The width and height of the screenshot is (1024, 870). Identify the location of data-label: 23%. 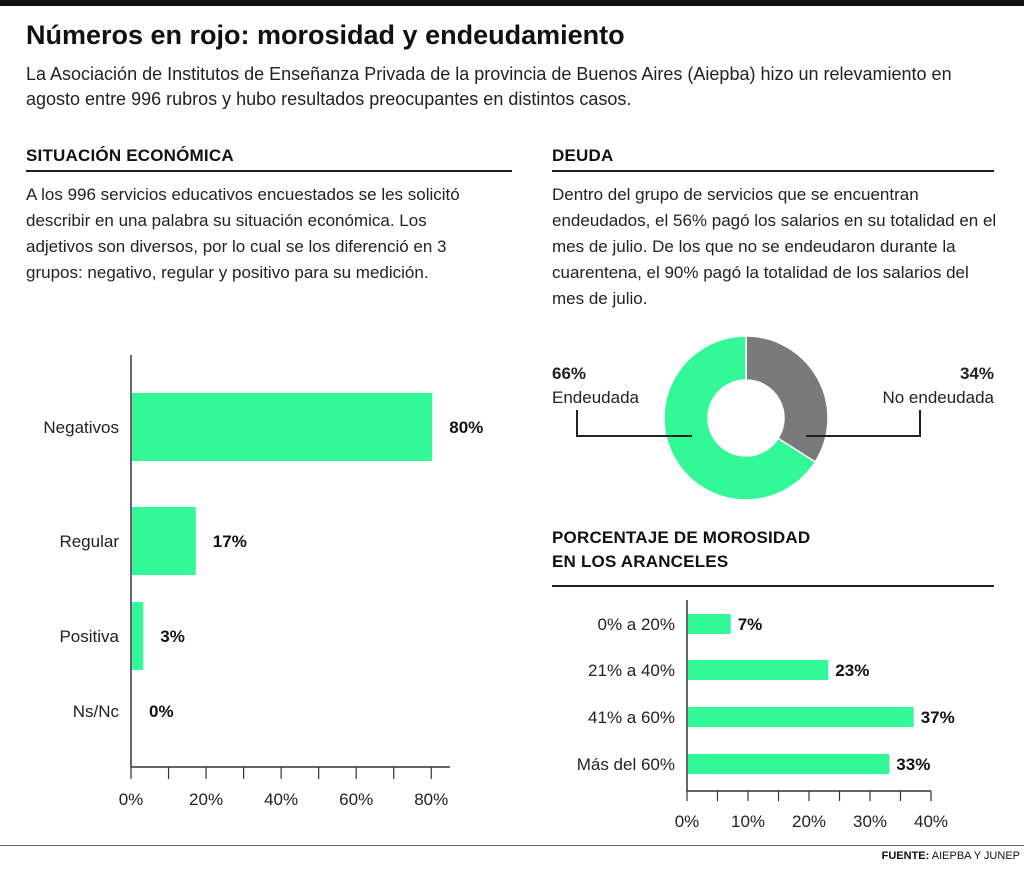
(852, 670).